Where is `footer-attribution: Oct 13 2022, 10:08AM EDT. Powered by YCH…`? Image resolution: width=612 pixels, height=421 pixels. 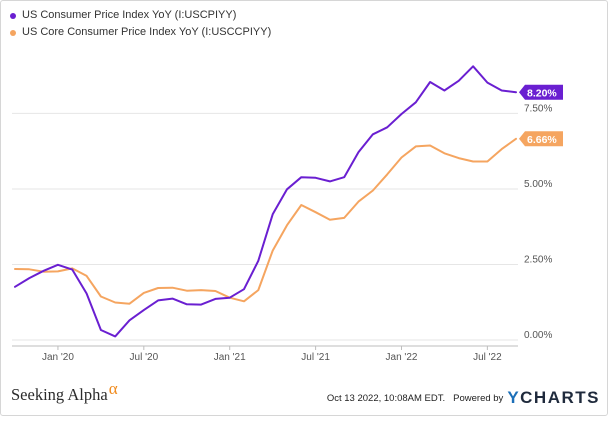
footer-attribution: Oct 13 2022, 10:08AM EDT. Powered by YCH… is located at coordinates (463, 398).